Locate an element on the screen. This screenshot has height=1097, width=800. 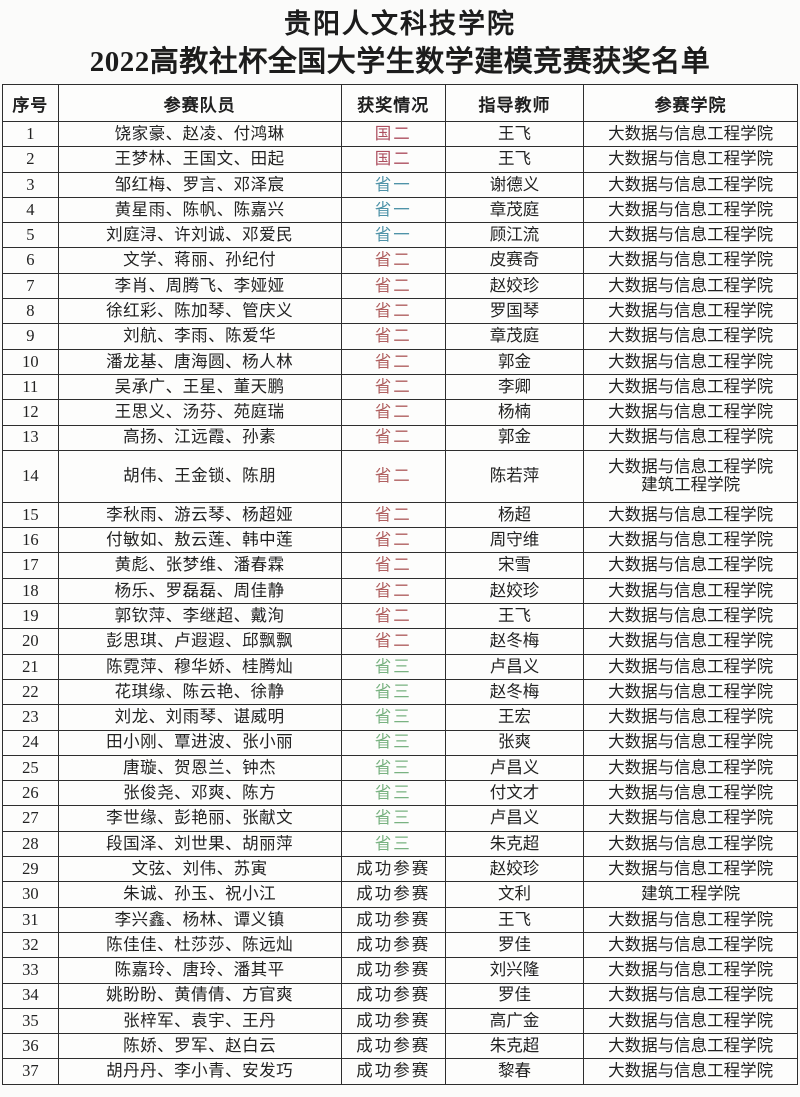
table-row: 35 张梓军、袁宇、王丹 成功参赛 高广金 大数据与信息工程学院 is located at coordinates (400, 1021).